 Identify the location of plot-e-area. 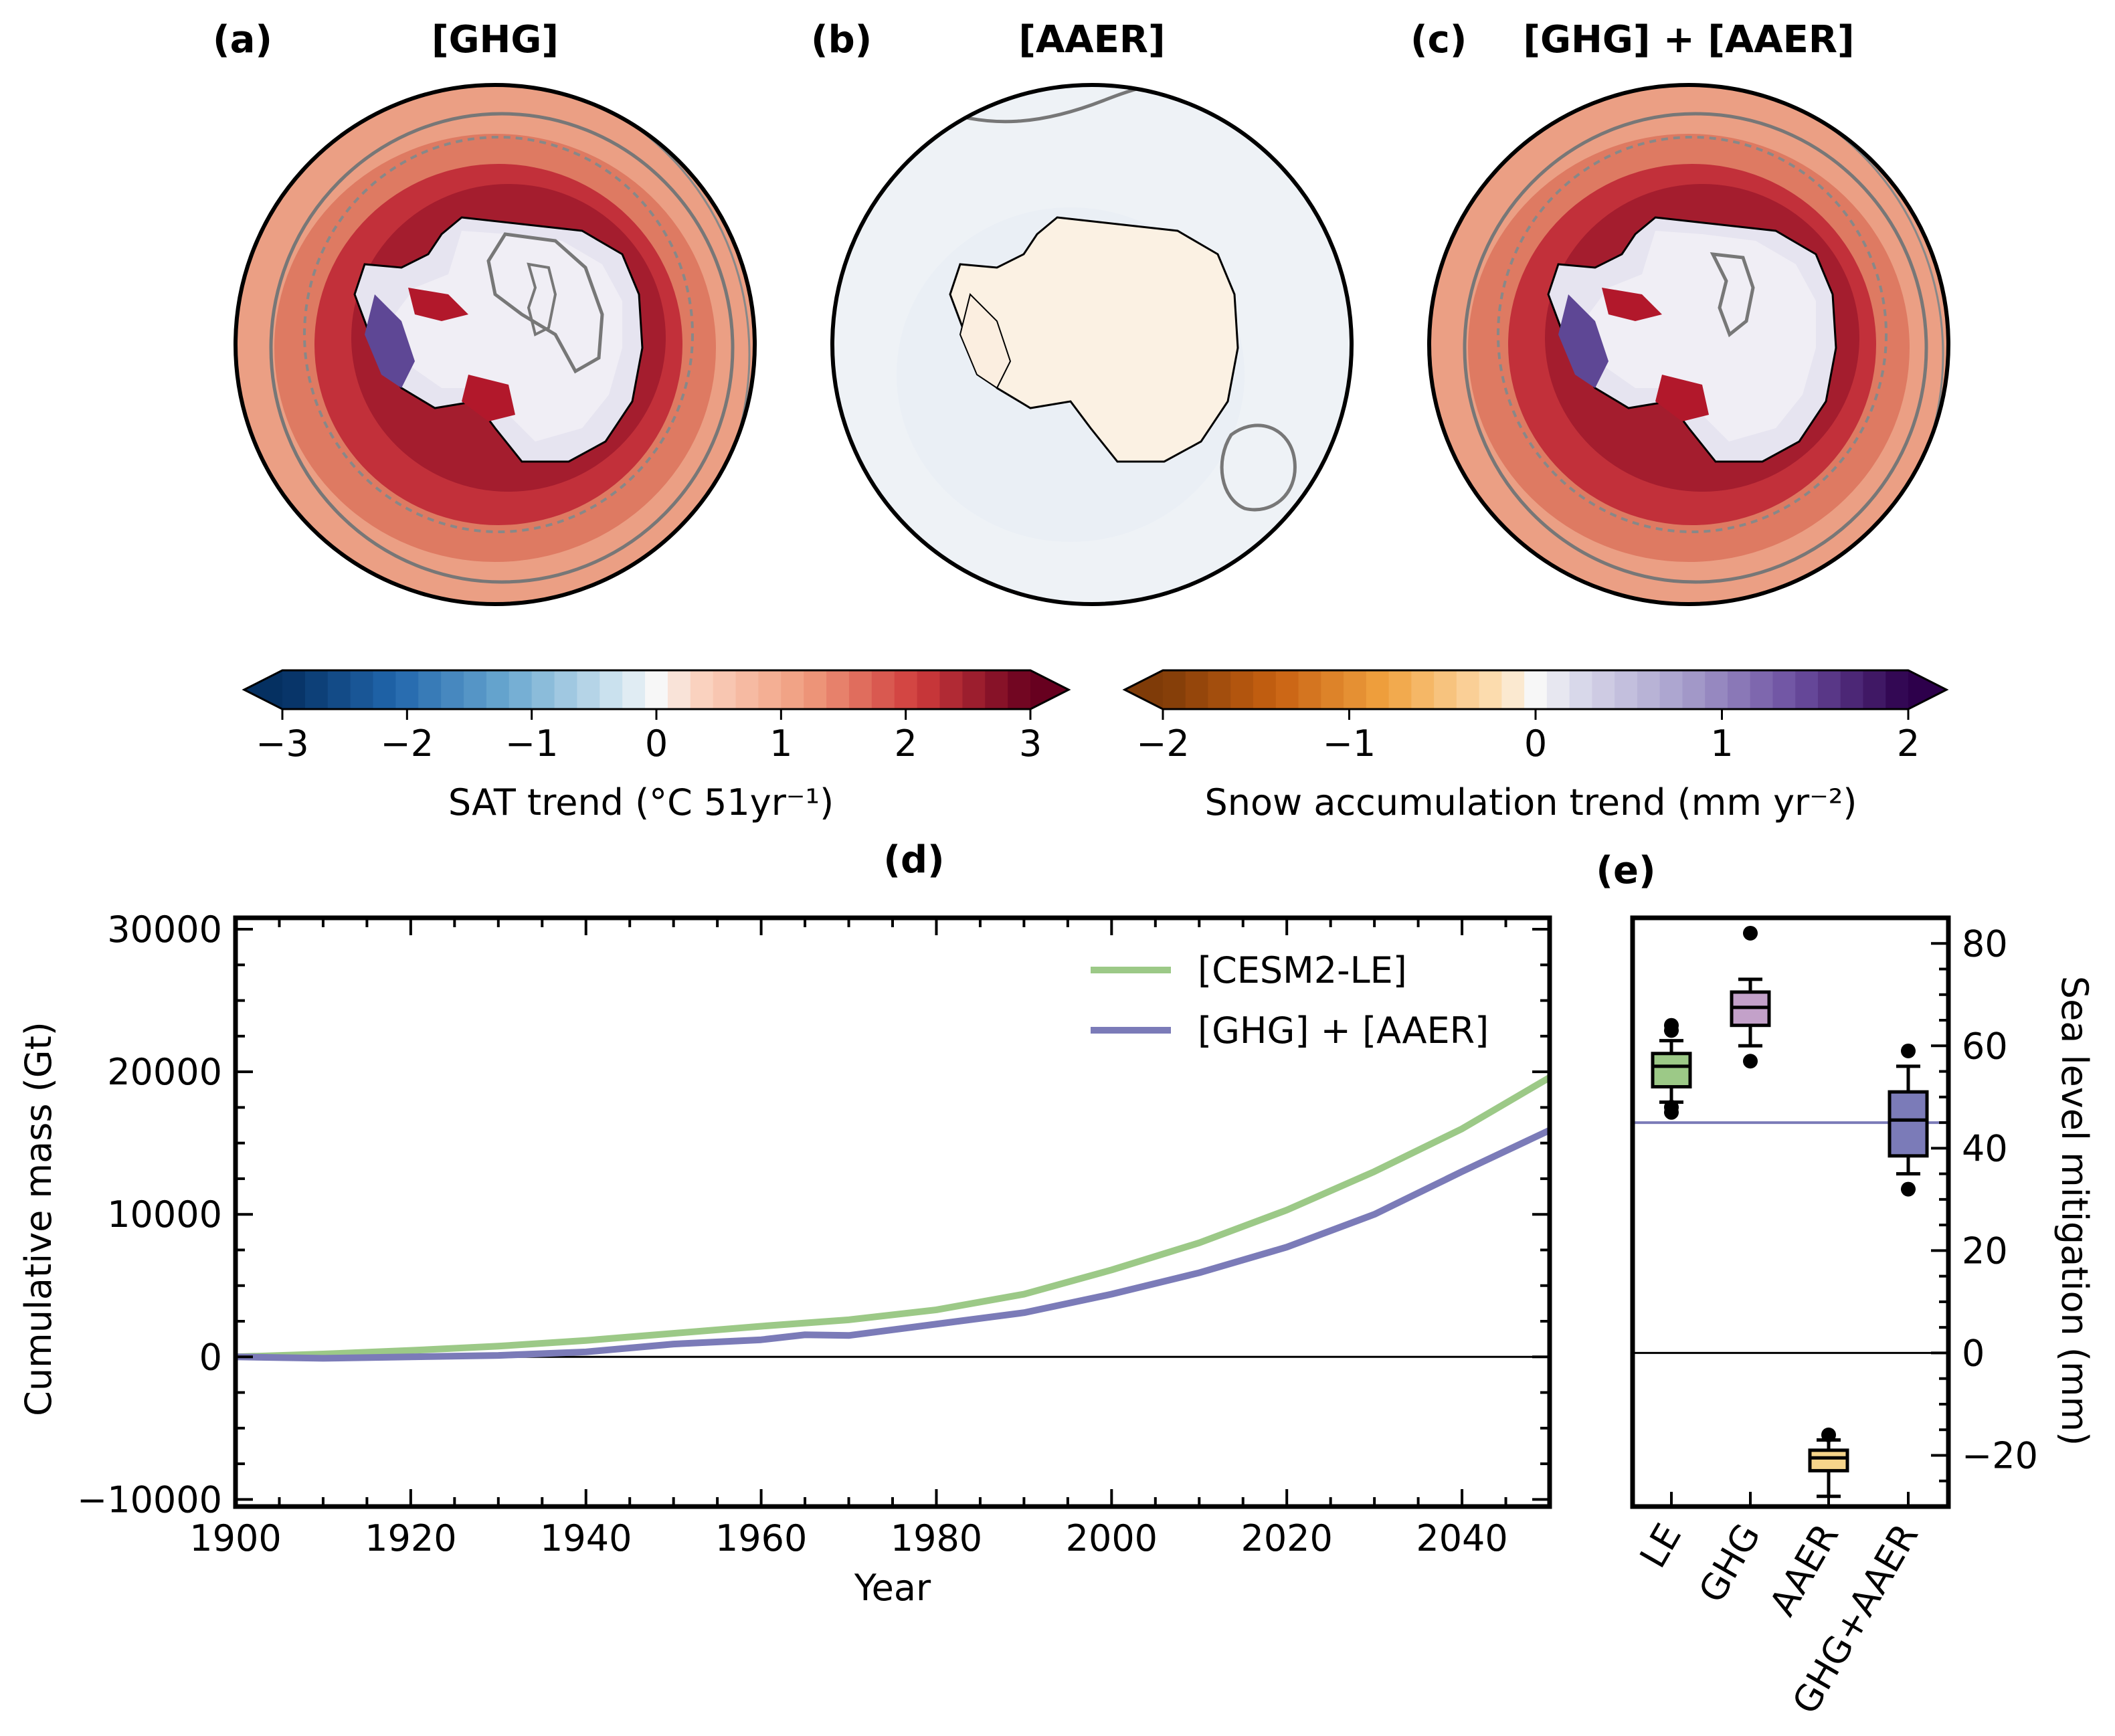
(1791, 1212).